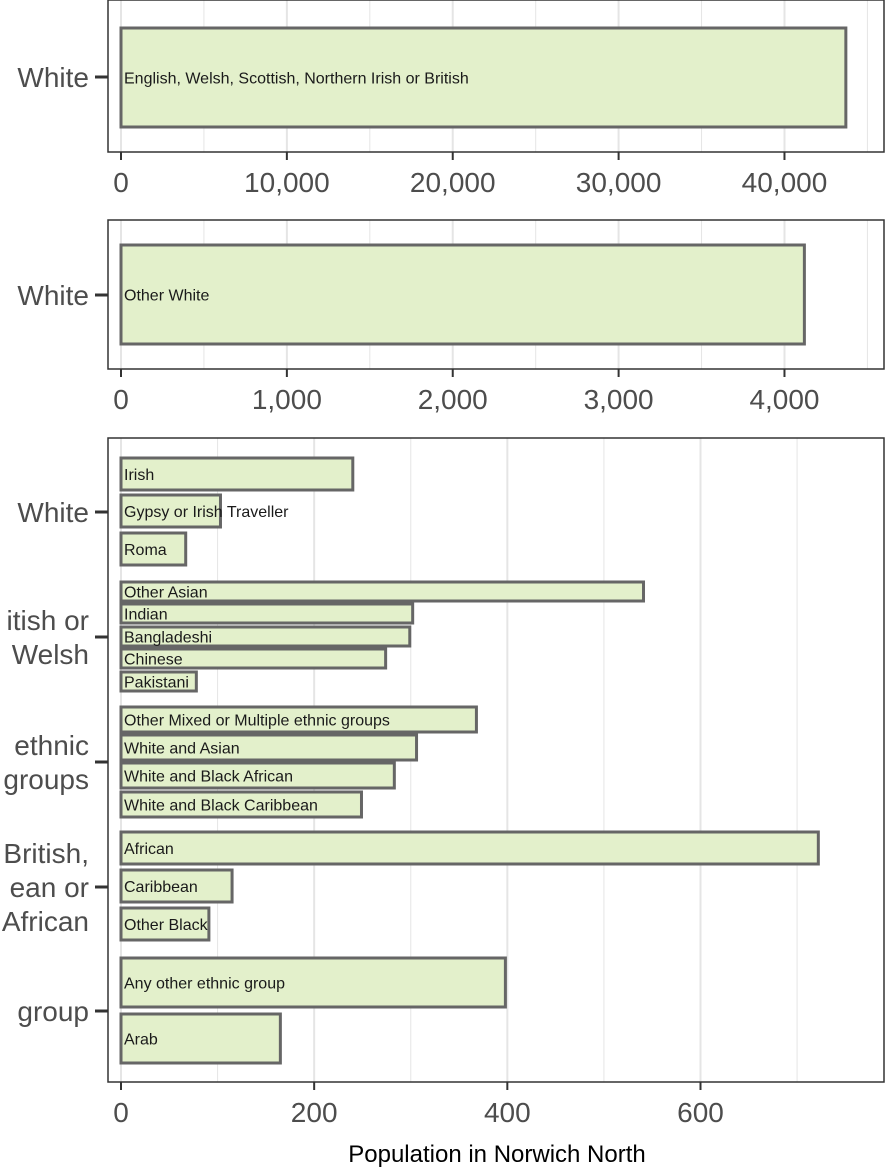 The width and height of the screenshot is (885, 1167). I want to click on bar-label: Pakistani, so click(156, 683).